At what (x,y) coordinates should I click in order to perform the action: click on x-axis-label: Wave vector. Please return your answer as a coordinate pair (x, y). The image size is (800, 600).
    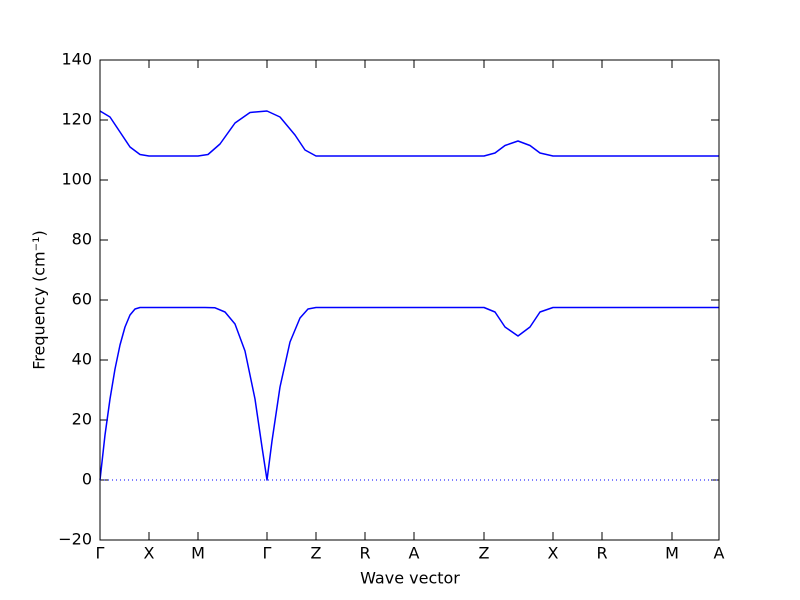
    Looking at the image, I should click on (410, 578).